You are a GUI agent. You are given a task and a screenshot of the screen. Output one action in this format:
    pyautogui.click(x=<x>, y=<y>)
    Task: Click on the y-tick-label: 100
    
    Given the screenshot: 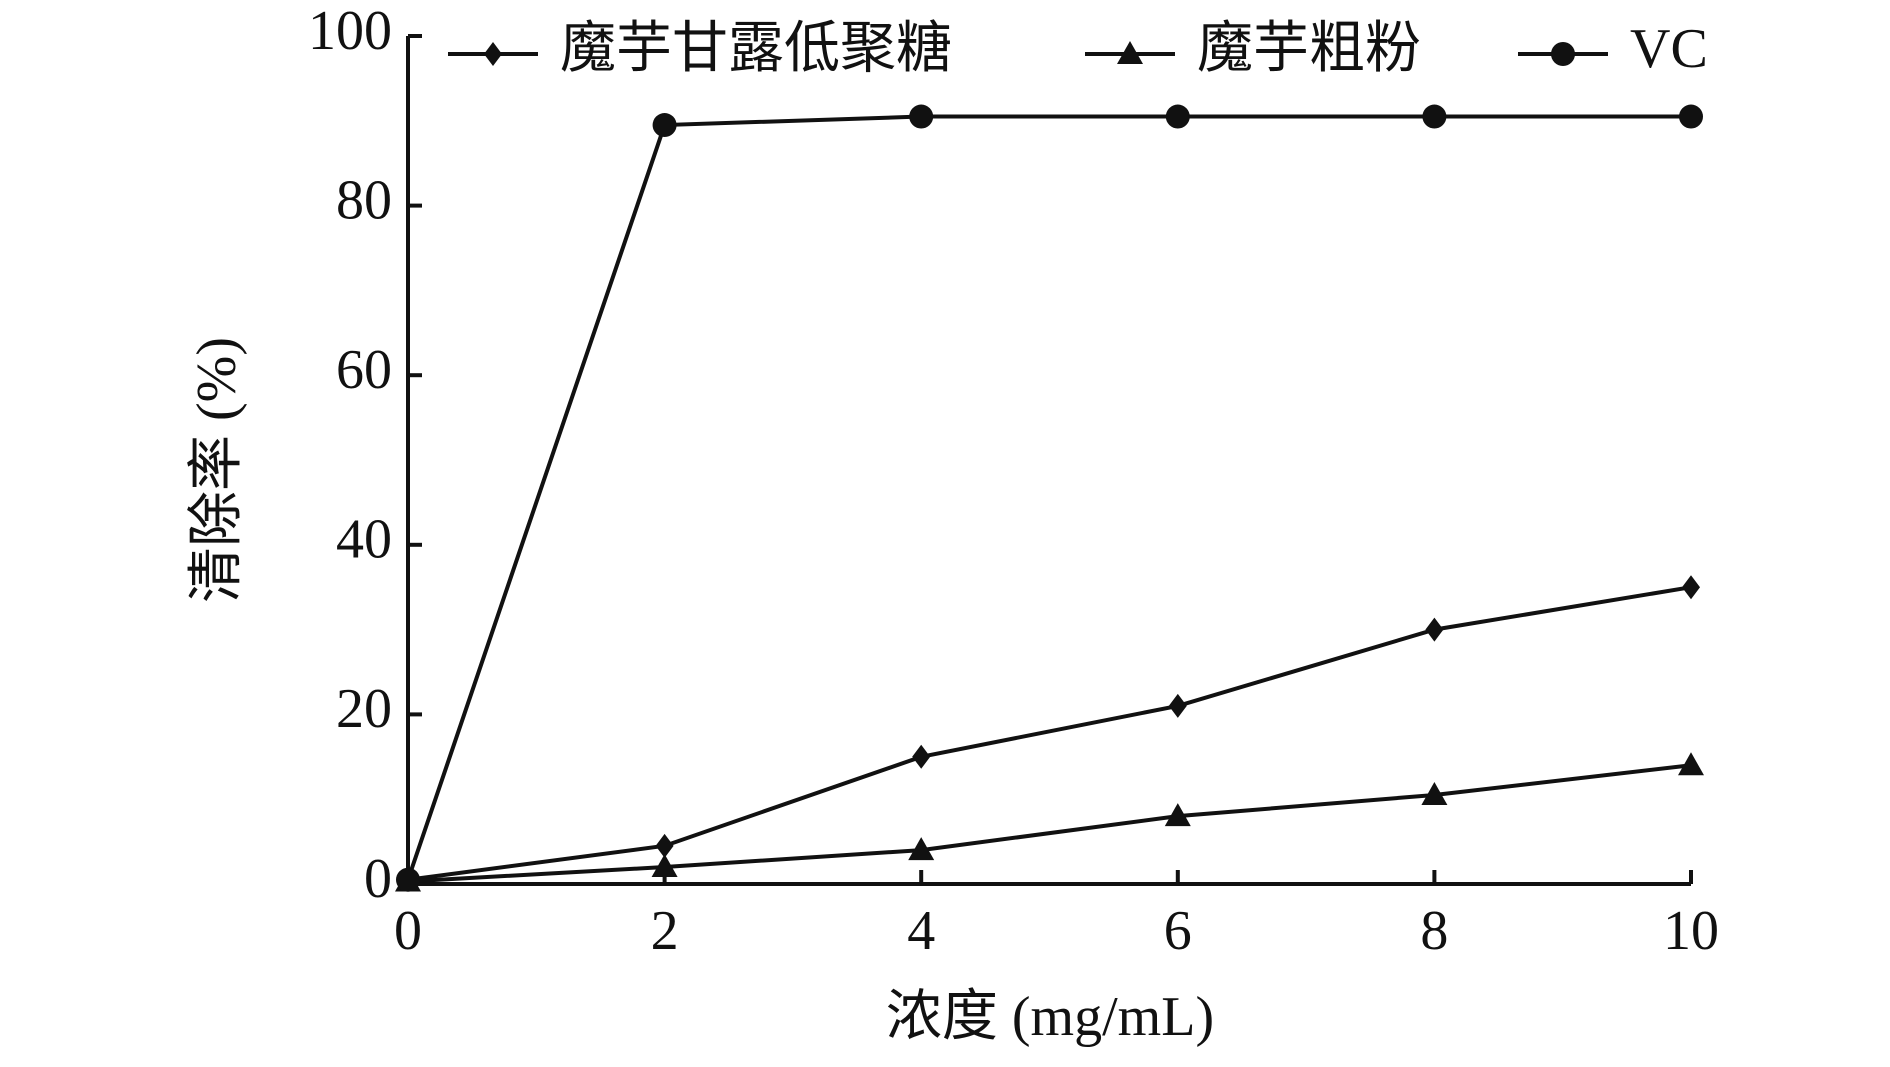 What is the action you would take?
    pyautogui.click(x=350, y=31)
    